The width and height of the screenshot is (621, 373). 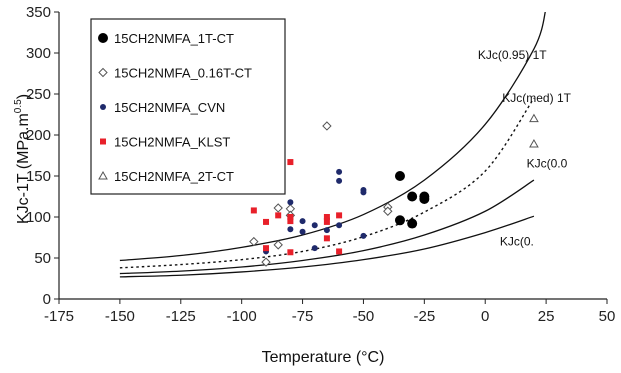 I want to click on y-axis-title: KJc-1T (MPa.m0.5), so click(x=22, y=159).